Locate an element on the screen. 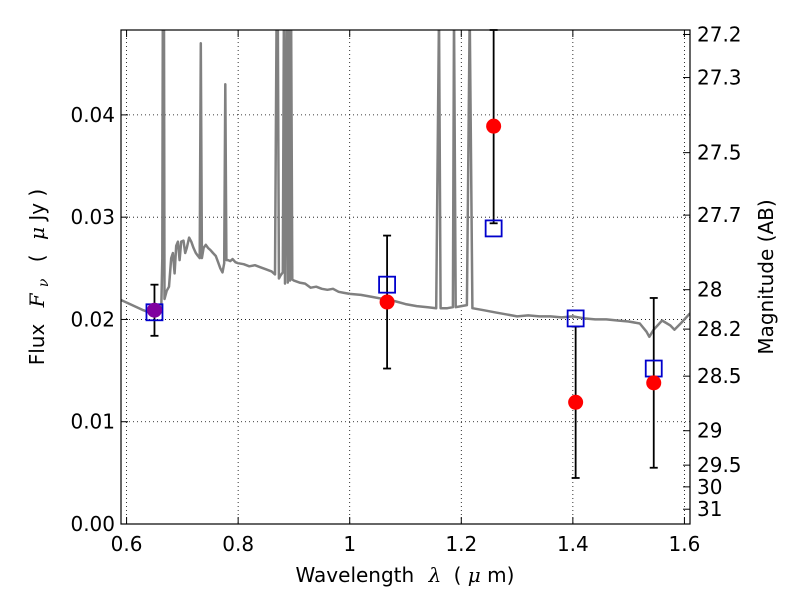  x-axis-label-symbol: λ is located at coordinates (435, 575).